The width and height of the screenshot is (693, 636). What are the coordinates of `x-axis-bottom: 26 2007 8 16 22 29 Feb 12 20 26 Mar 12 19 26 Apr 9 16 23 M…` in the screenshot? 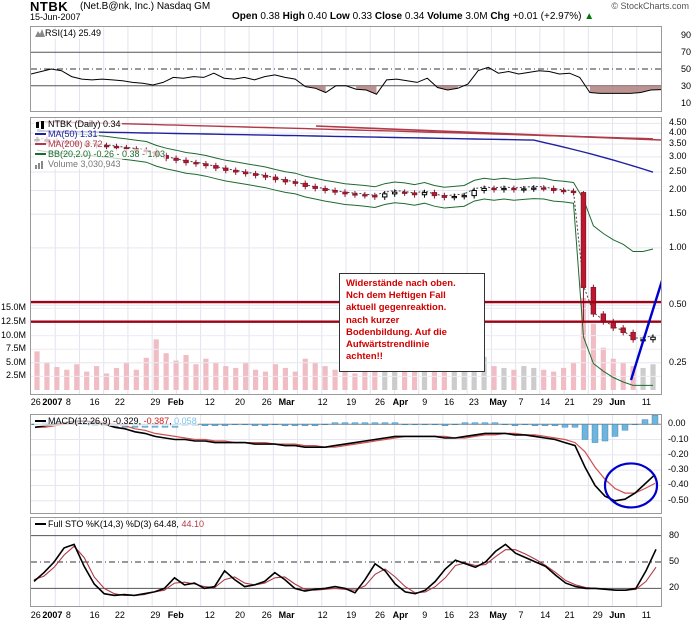 It's located at (346, 617).